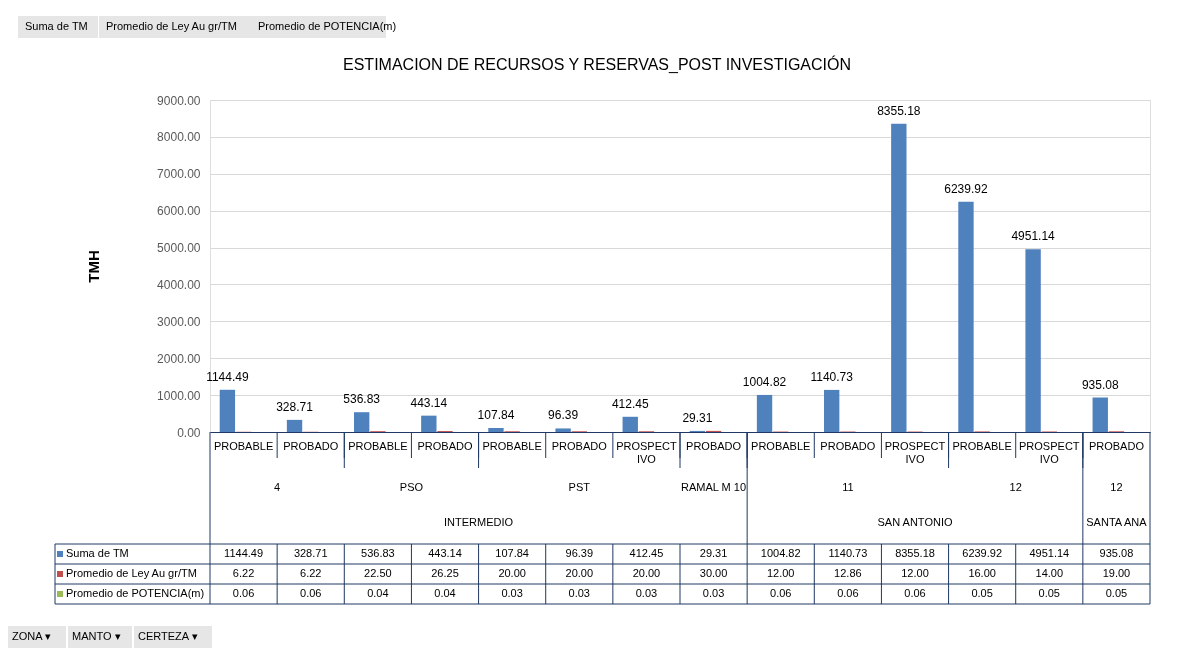  What do you see at coordinates (1100, 384) in the screenshot?
I see `text: 935.08` at bounding box center [1100, 384].